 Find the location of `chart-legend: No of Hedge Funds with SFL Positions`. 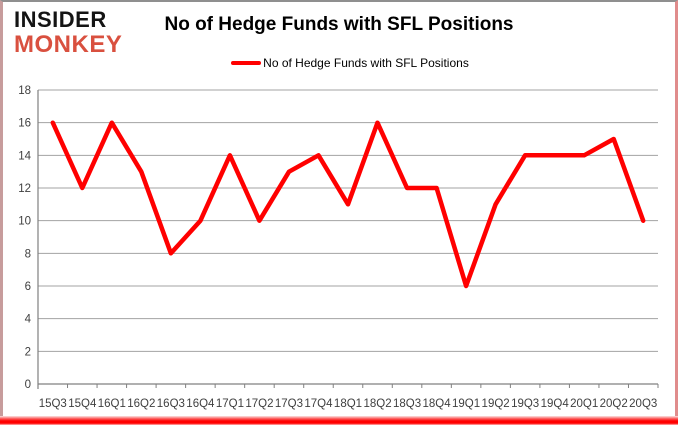

chart-legend: No of Hedge Funds with SFL Positions is located at coordinates (339, 63).